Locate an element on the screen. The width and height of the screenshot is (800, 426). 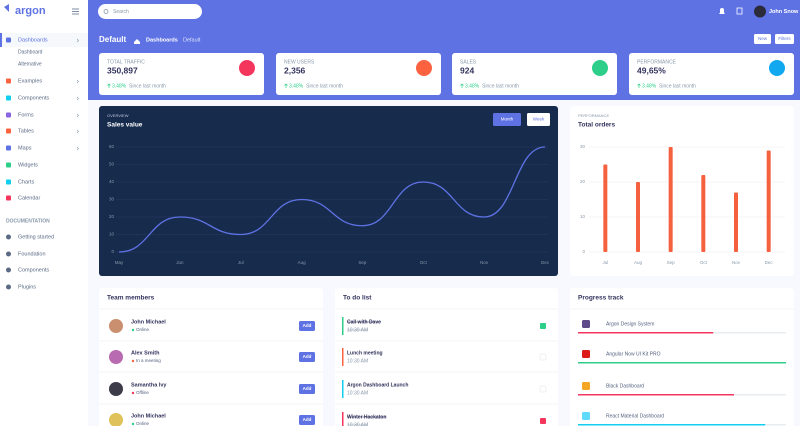
todo-time: 10:30 AM is located at coordinates (357, 424).